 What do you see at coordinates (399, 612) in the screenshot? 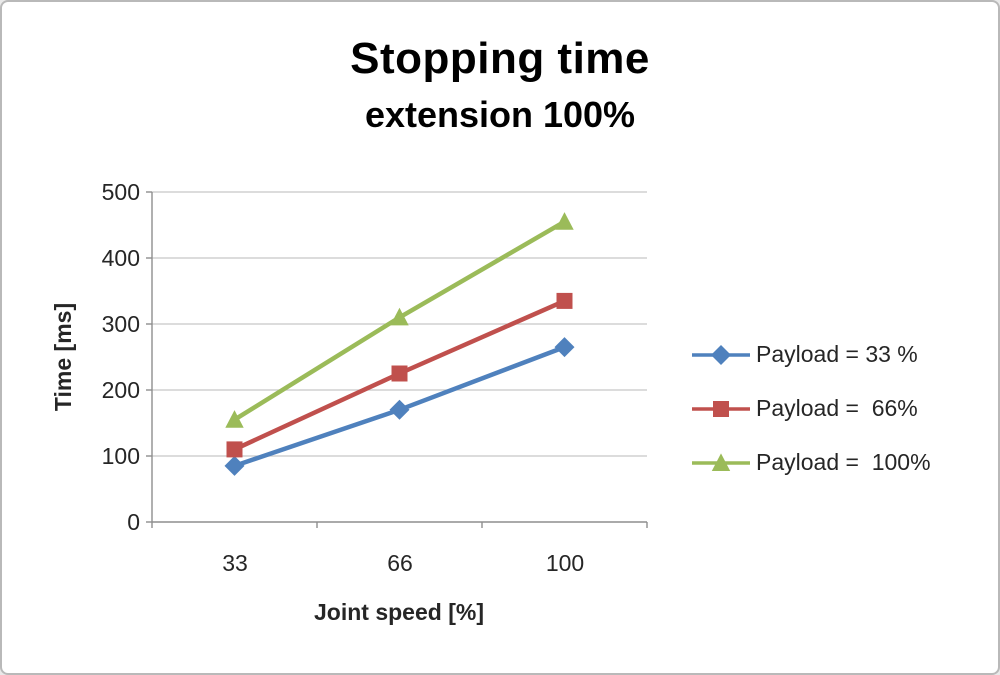
I see `x-axis-title: Joint speed [%]` at bounding box center [399, 612].